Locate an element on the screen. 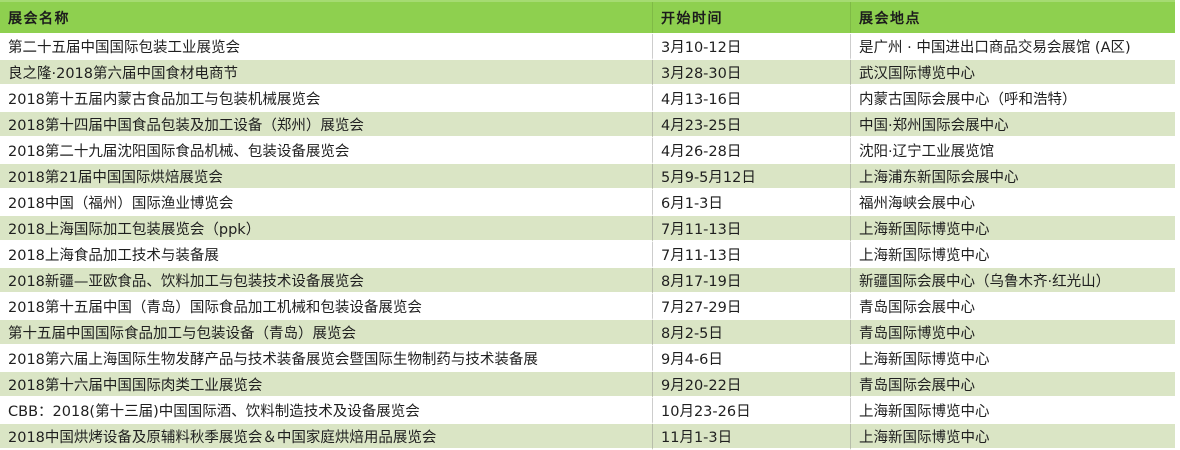 Image resolution: width=1180 pixels, height=450 pixels. table-row: 2018上海国际加工包装展览会（ppk） 7月11-13日 上海新国际博览中心 is located at coordinates (587, 229).